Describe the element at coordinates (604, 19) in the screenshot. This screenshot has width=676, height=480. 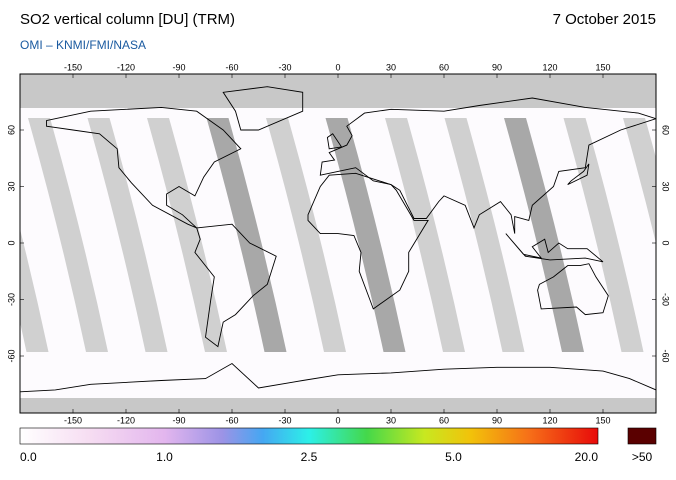
I see `date: 7 October 2015` at that location.